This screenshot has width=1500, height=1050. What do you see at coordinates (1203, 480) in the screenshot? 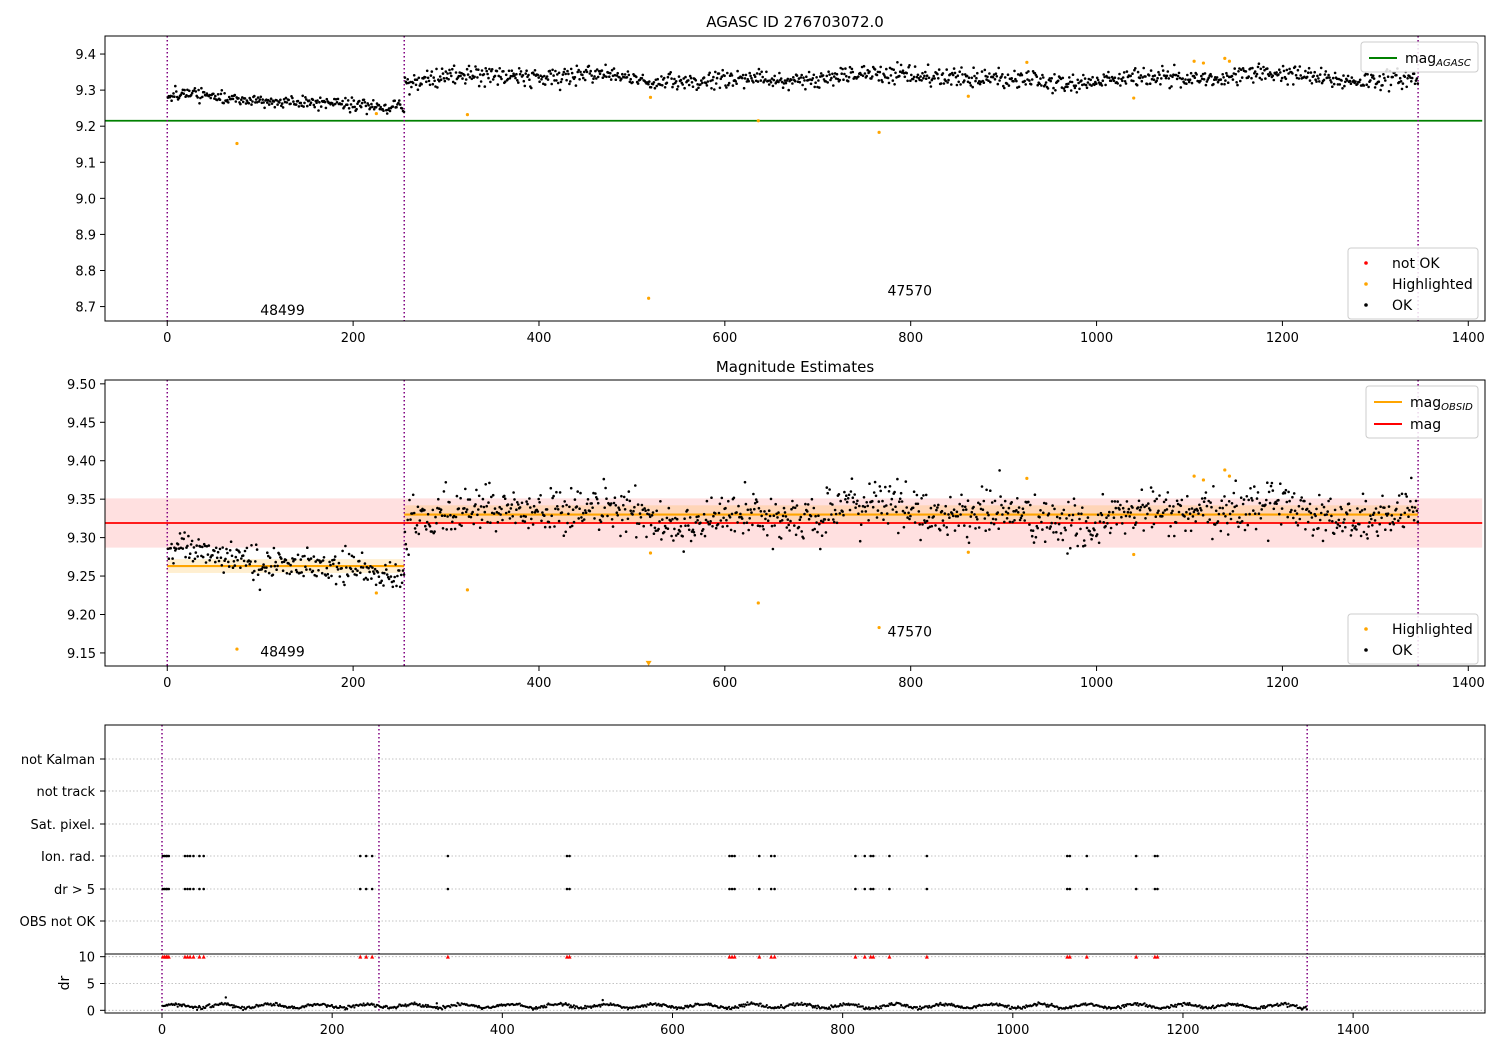
I see `highlighted-point` at bounding box center [1203, 480].